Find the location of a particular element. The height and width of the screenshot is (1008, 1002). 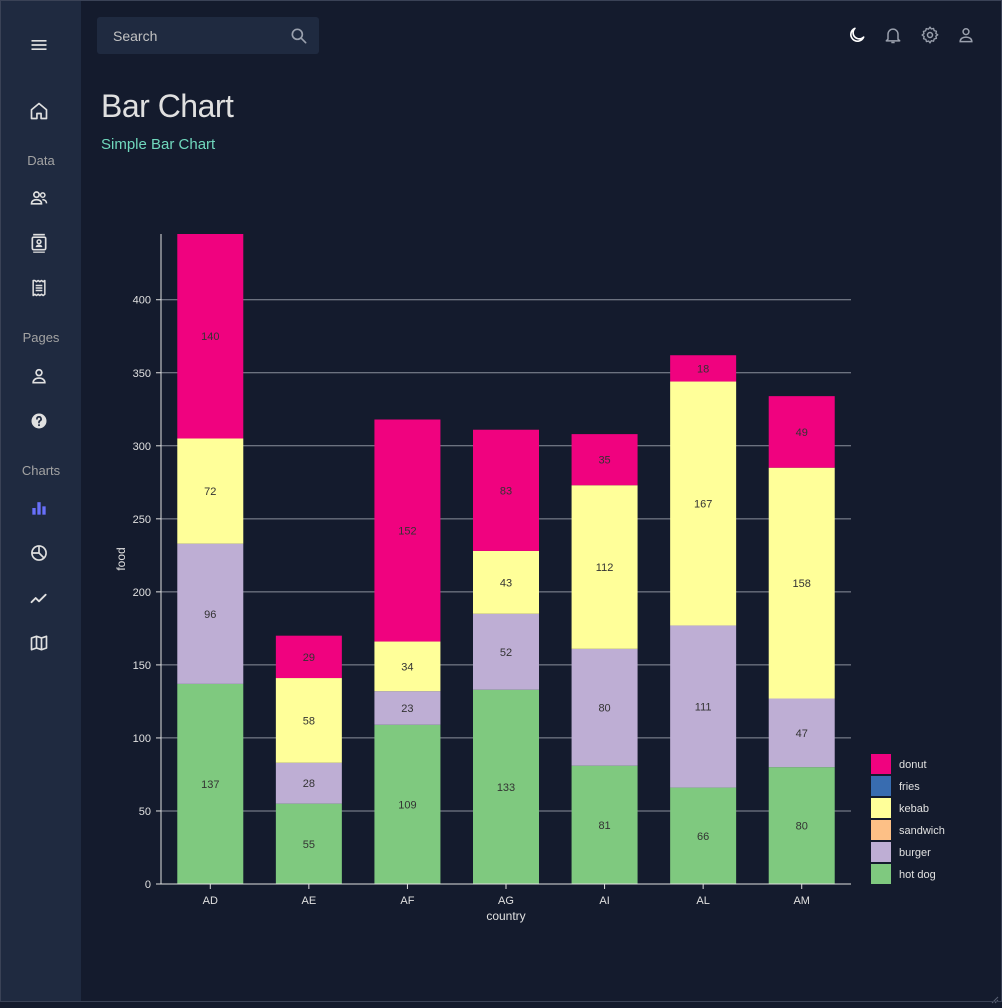

bar-value-label: 96 is located at coordinates (210, 615).